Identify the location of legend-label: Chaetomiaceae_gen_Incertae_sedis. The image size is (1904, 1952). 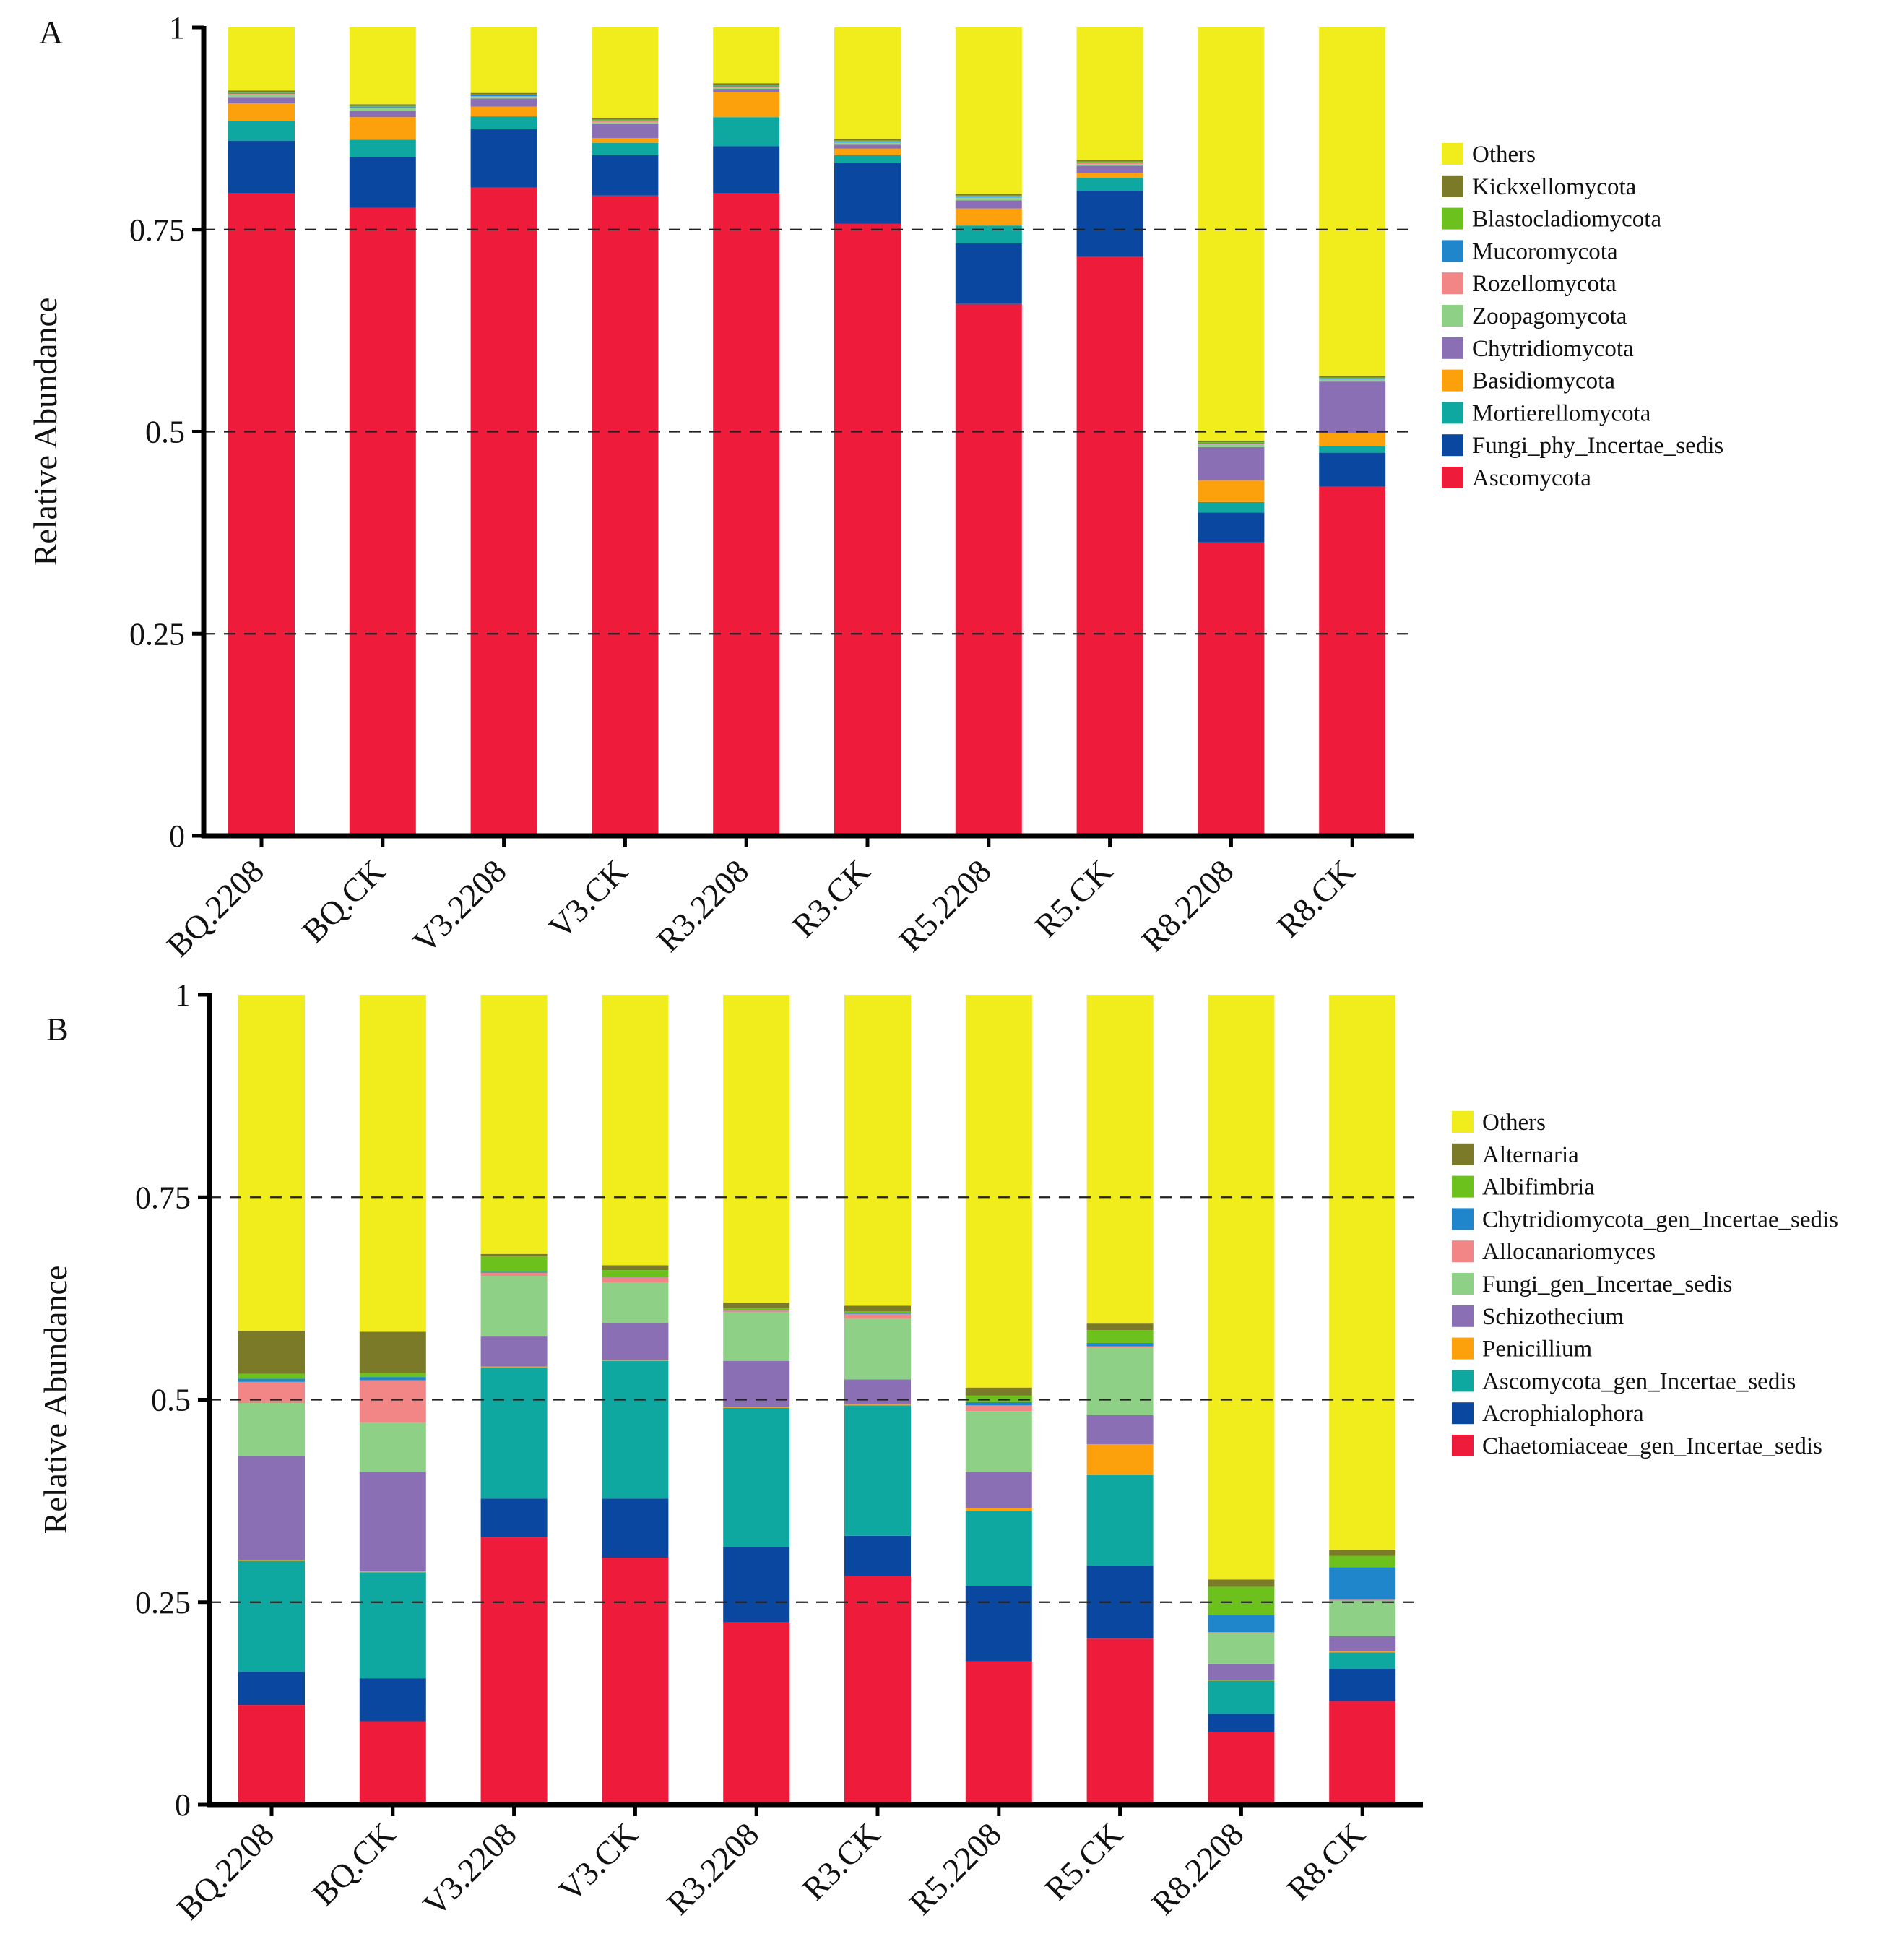
(1652, 1446).